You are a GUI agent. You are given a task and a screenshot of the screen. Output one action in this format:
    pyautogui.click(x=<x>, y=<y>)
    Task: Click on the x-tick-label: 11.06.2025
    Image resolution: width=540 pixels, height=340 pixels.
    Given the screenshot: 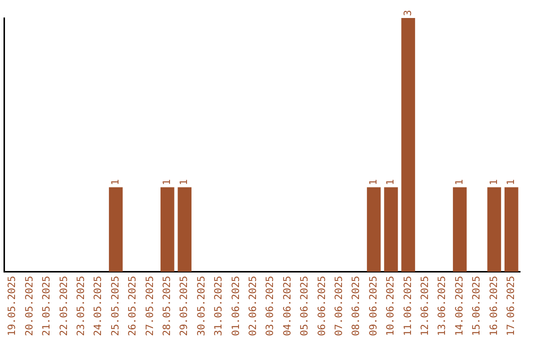 What is the action you would take?
    pyautogui.click(x=408, y=306)
    